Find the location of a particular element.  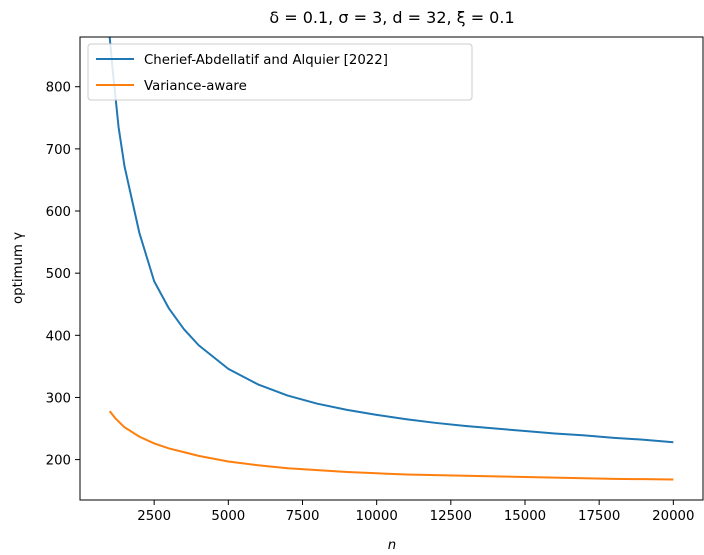

x-tick-label: 7500 is located at coordinates (303, 516).